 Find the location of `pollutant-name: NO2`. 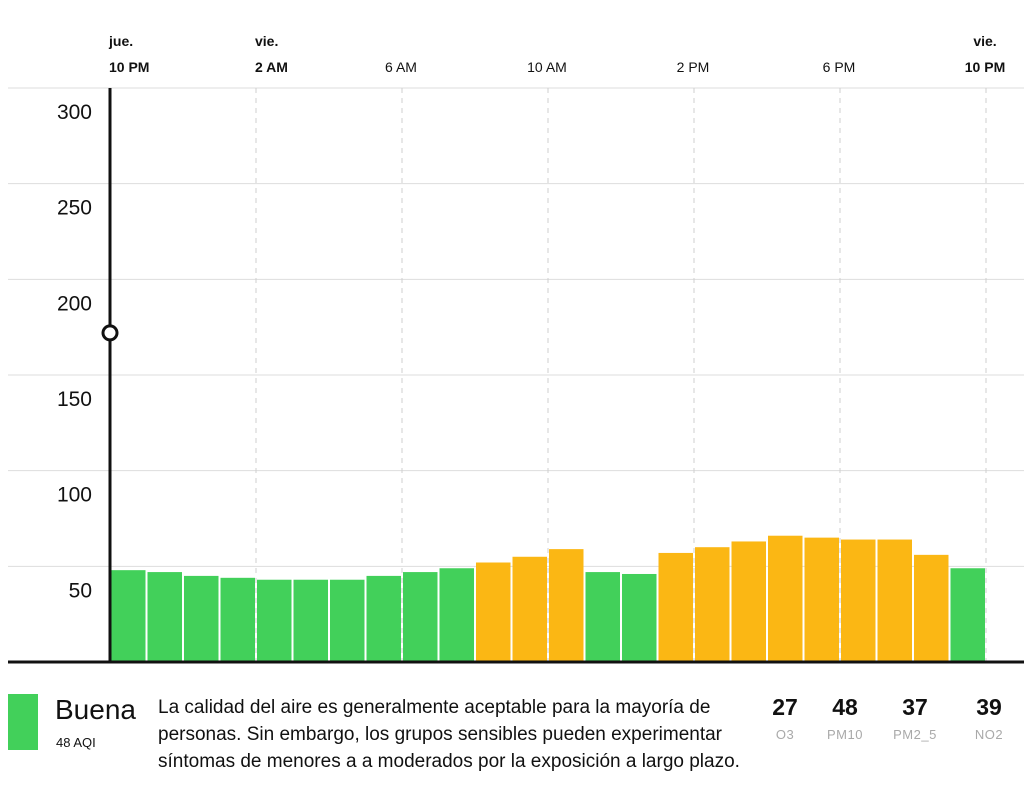

pollutant-name: NO2 is located at coordinates (989, 734).